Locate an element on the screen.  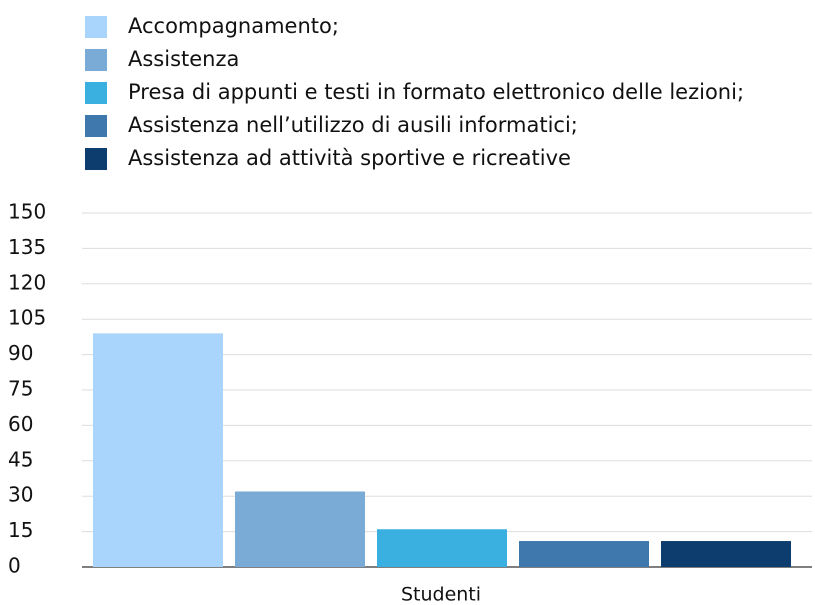
y-tick-label: 45 is located at coordinates (20, 459).